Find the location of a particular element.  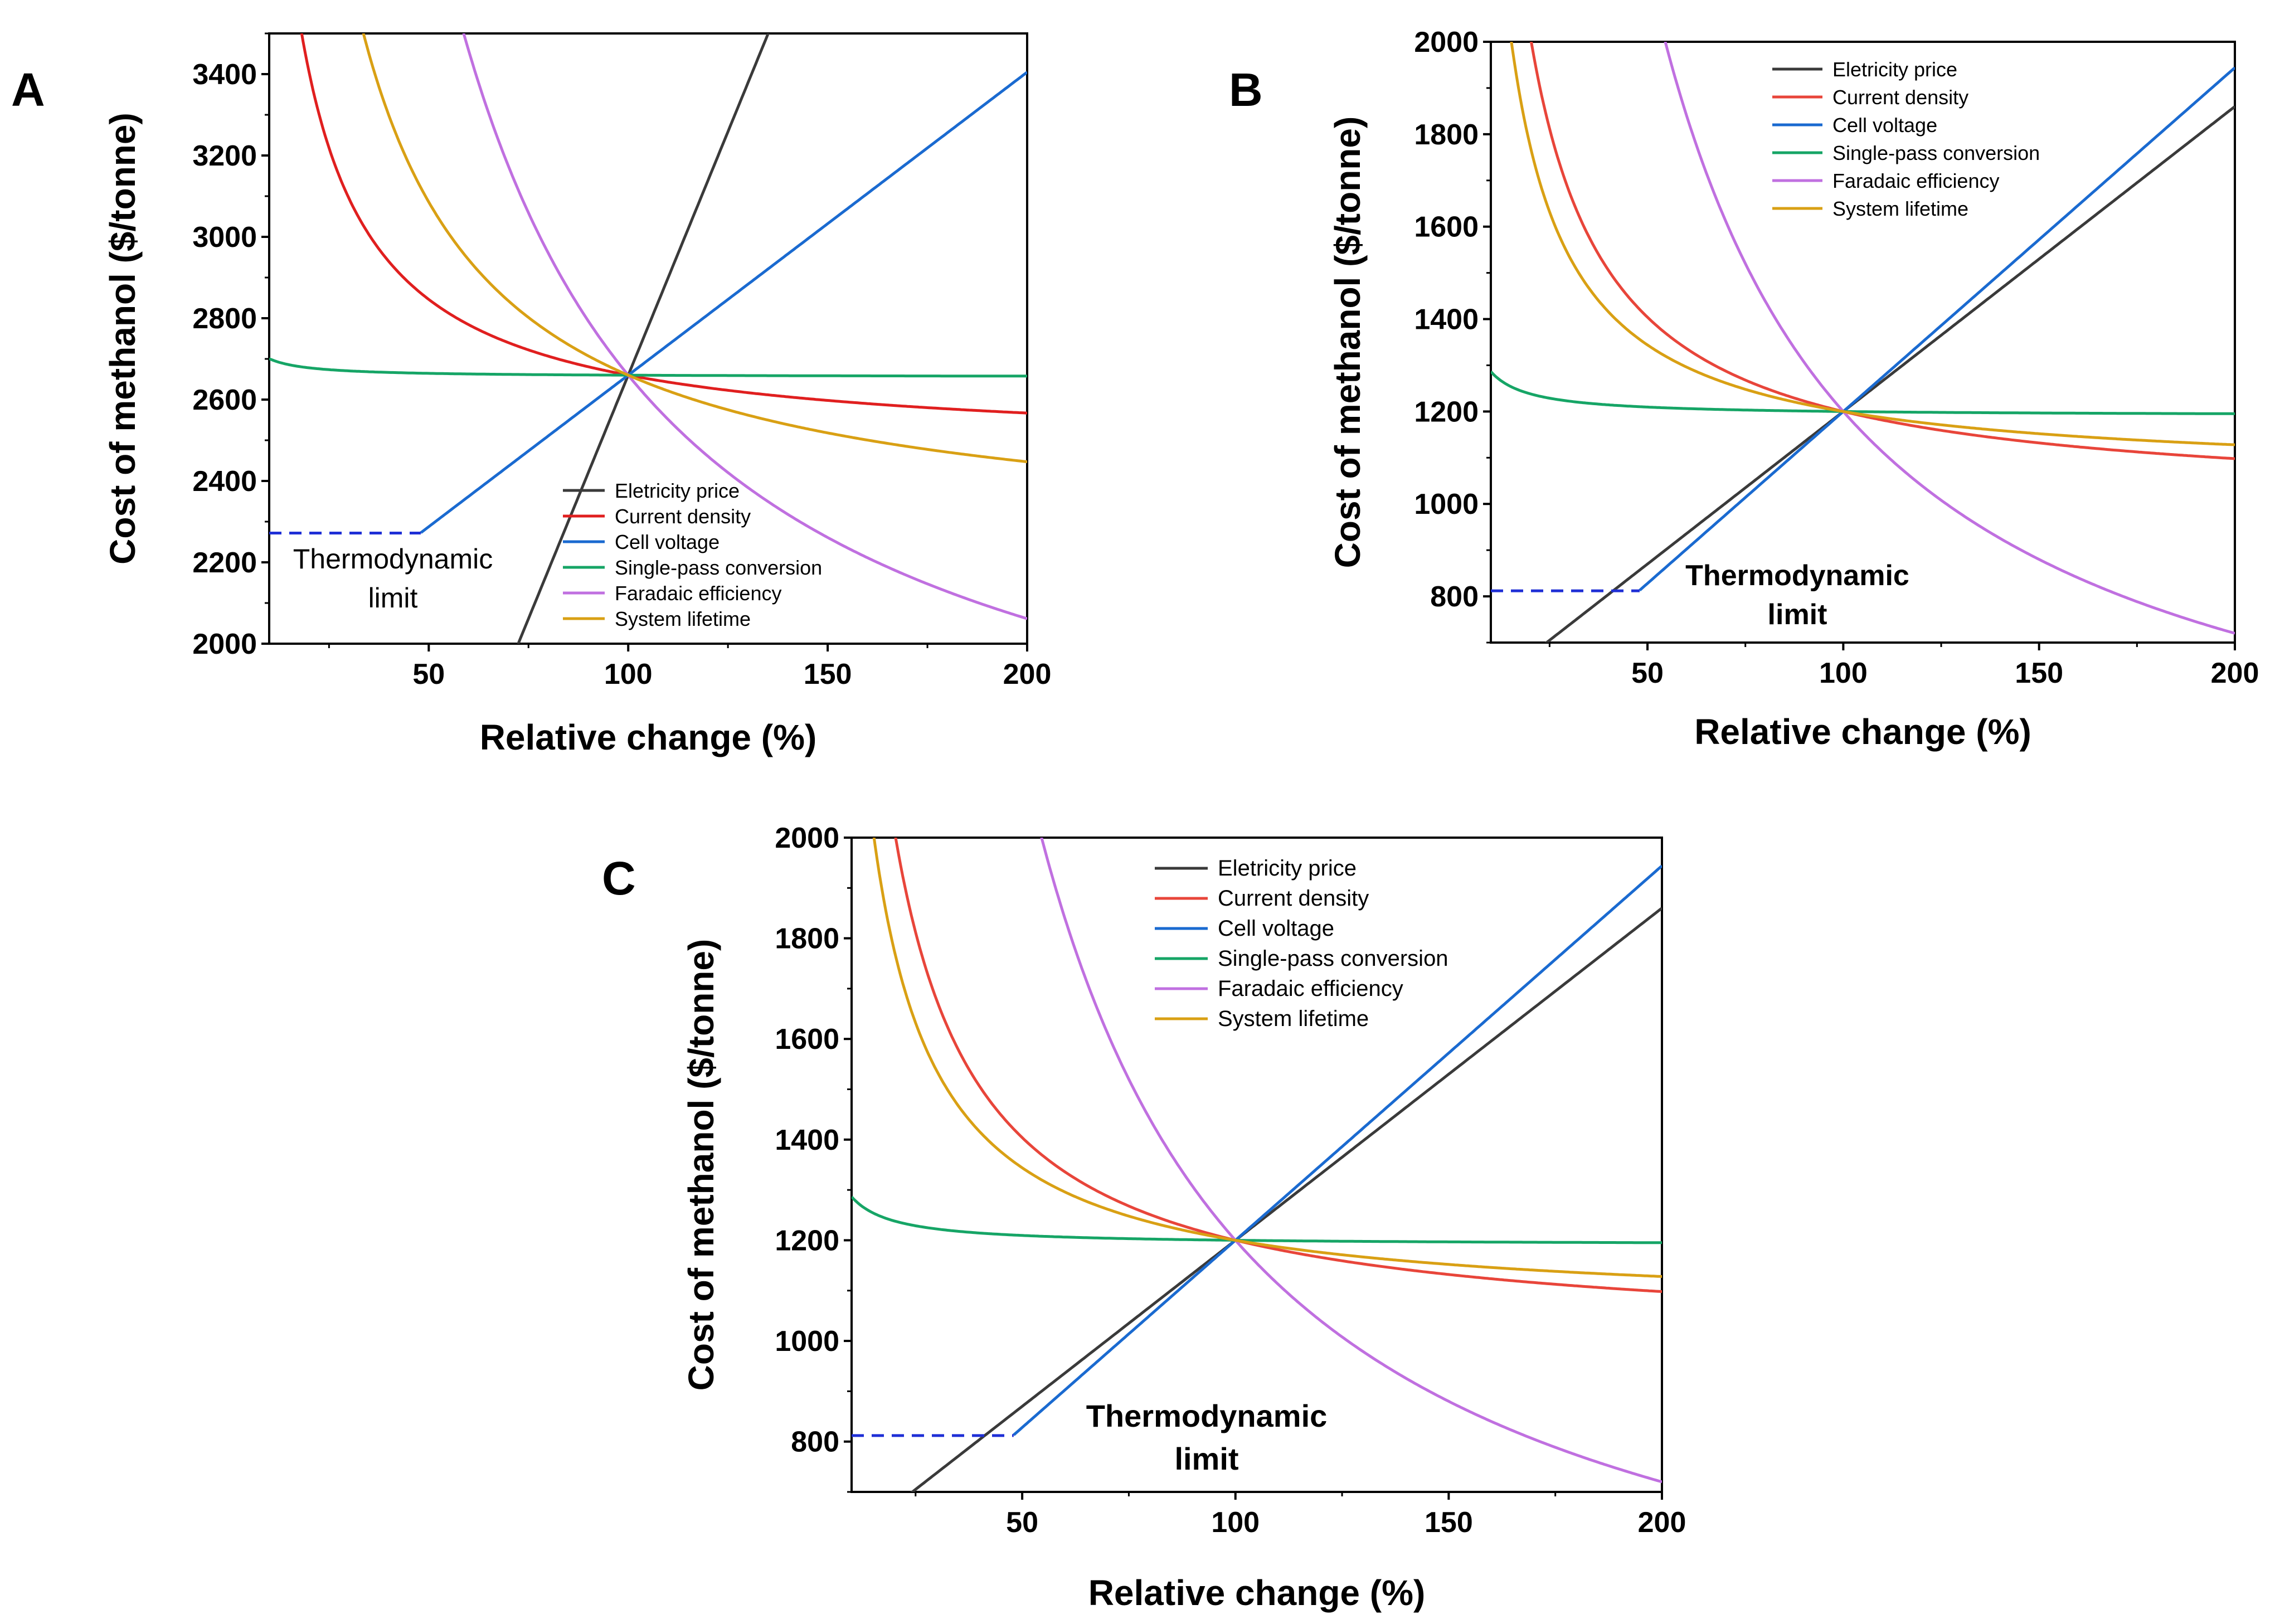

y-tick-label: 3000 is located at coordinates (224, 237).